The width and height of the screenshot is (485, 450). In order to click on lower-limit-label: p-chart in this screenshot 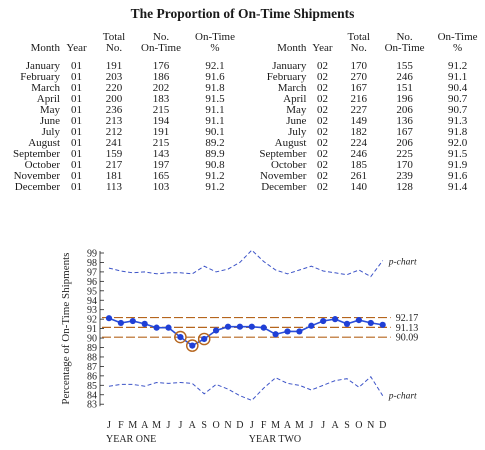, I will do `click(402, 397)`.